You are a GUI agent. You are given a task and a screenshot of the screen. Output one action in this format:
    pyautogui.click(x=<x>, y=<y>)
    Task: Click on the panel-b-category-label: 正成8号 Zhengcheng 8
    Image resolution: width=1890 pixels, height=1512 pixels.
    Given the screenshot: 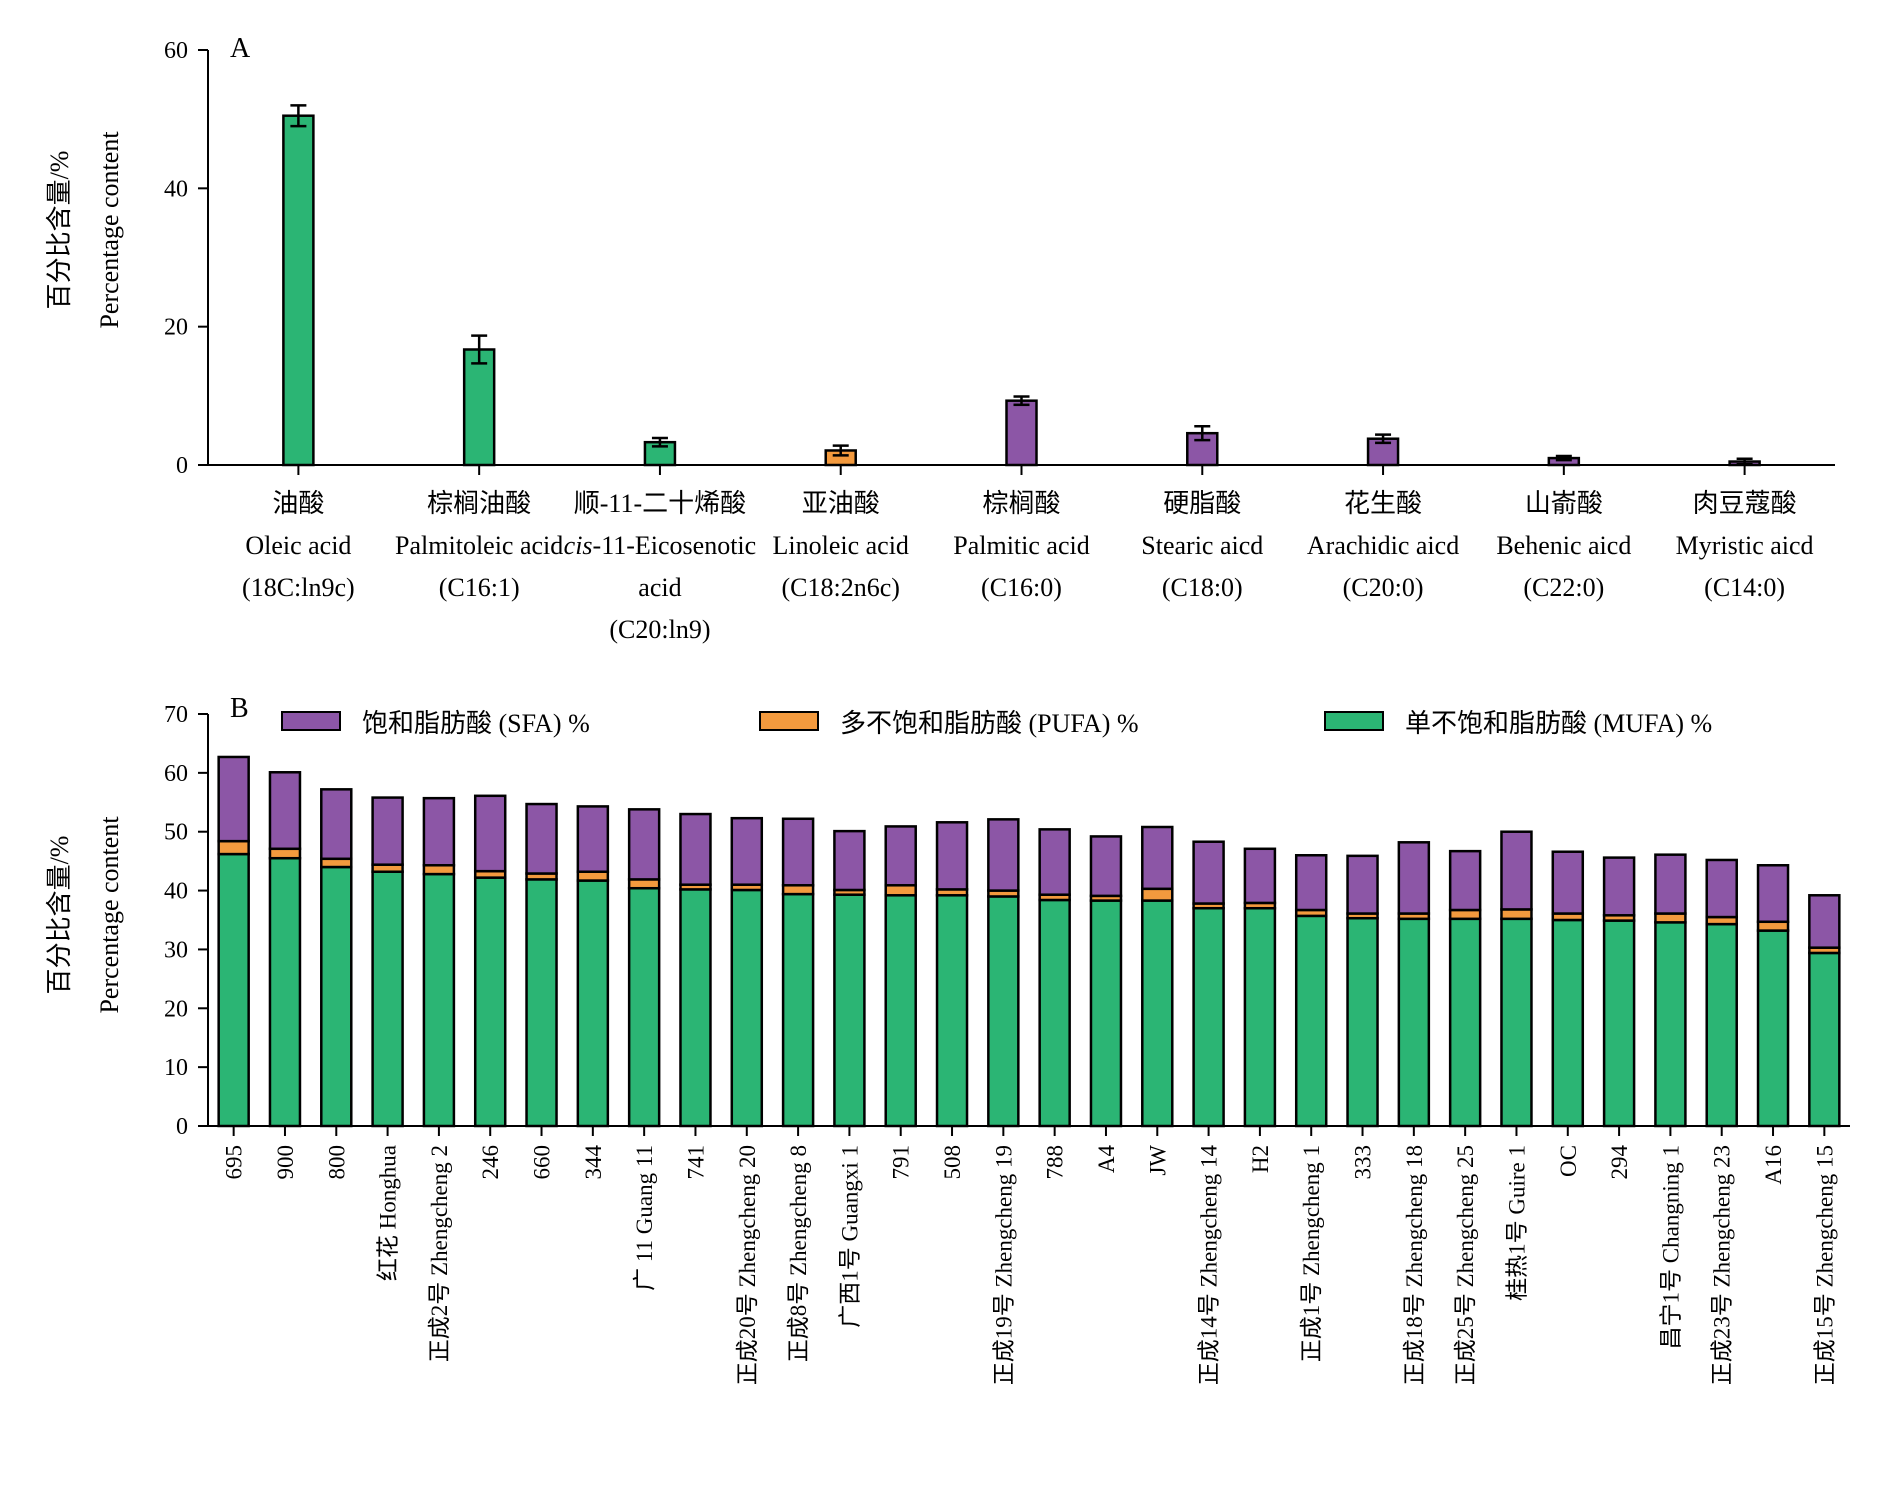 What is the action you would take?
    pyautogui.click(x=798, y=1253)
    